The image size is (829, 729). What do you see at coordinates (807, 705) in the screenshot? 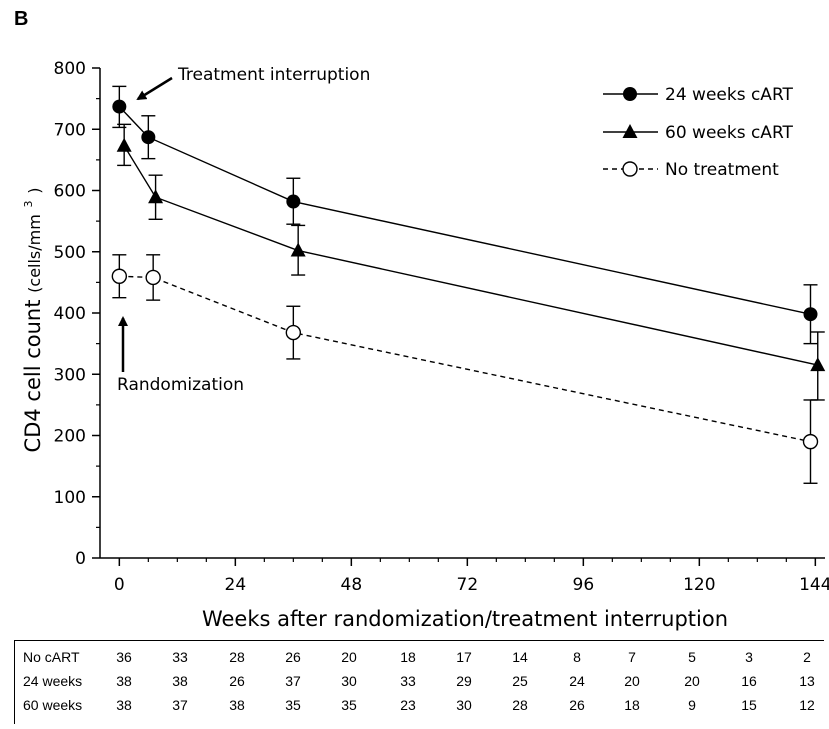
I see `risk-table-cell: 12` at bounding box center [807, 705].